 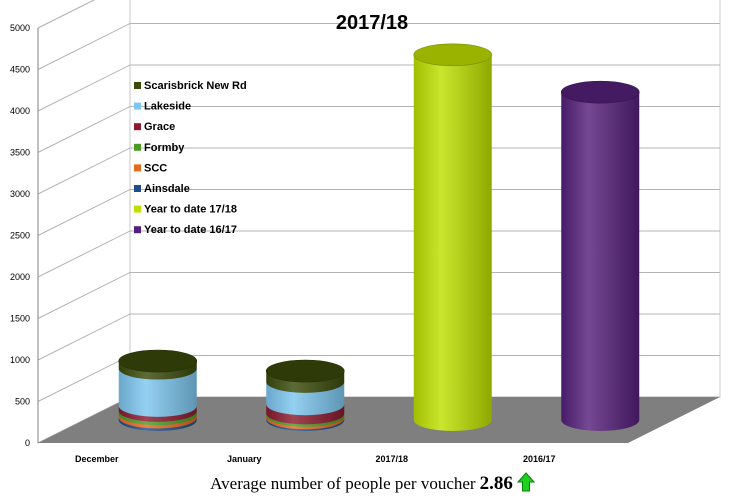 I want to click on legend-label: Formby, so click(x=164, y=148).